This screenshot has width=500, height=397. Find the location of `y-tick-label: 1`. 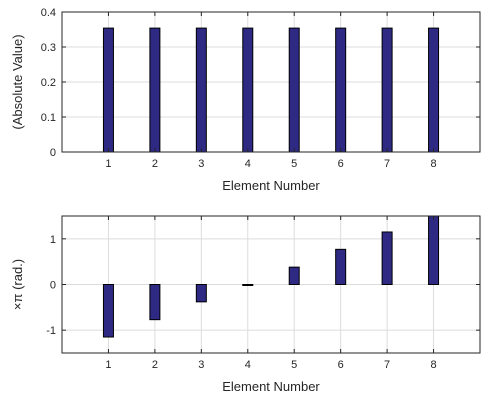

y-tick-label: 1 is located at coordinates (53, 240).